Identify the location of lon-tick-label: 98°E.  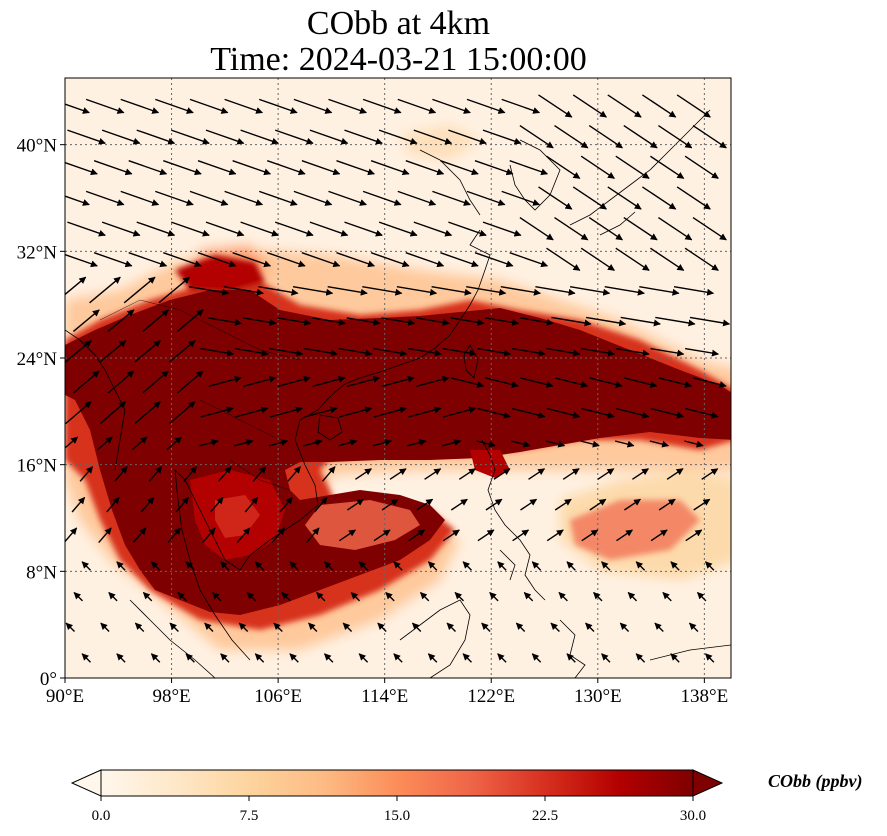
(171, 696).